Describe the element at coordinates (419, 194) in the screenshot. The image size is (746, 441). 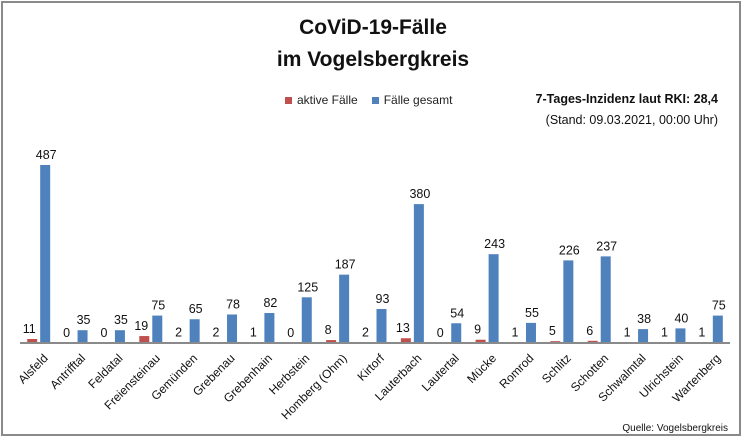
I see `data-label-total: 380` at that location.